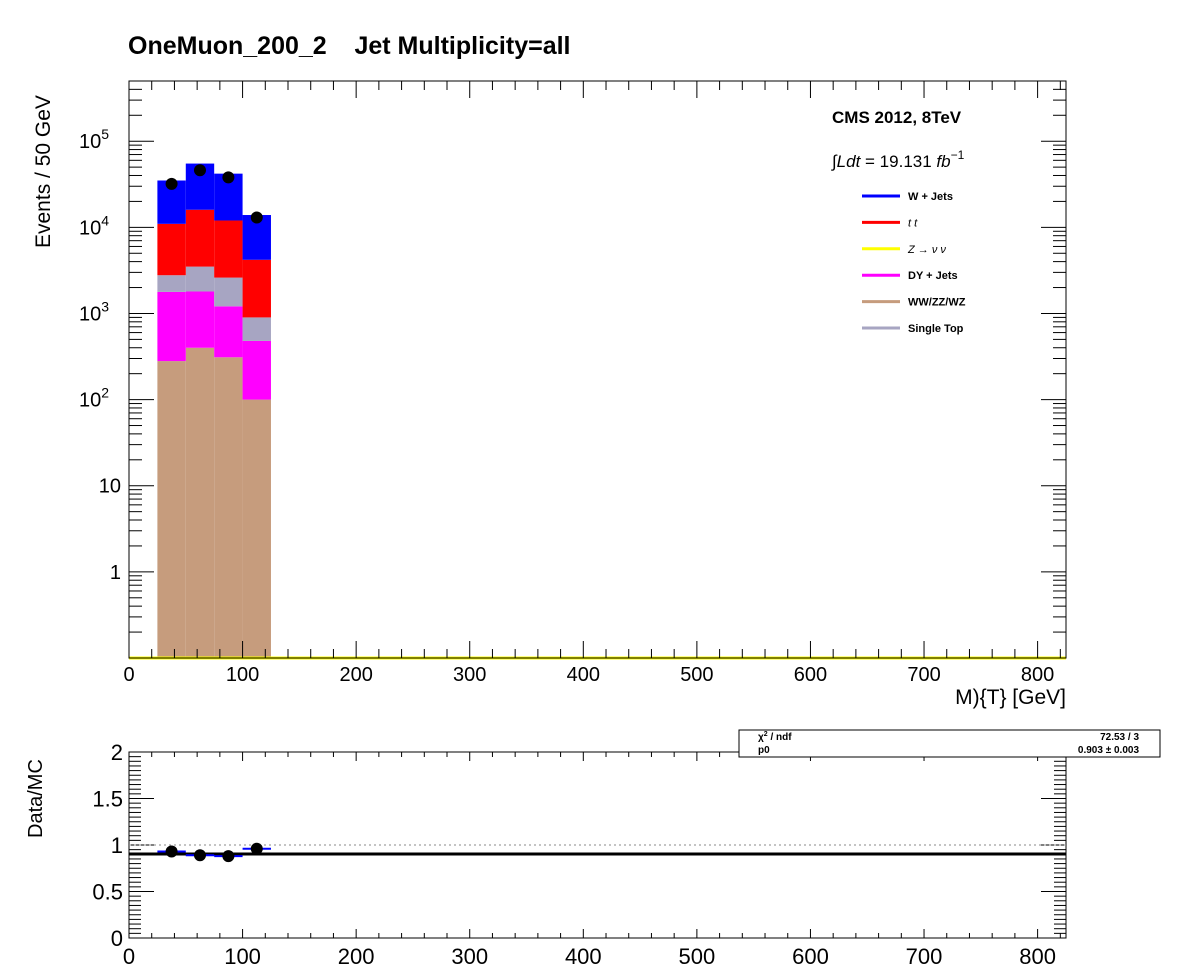 This screenshot has width=1196, height=972. What do you see at coordinates (583, 675) in the screenshot?
I see `top-x-tick-label-400: 400` at bounding box center [583, 675].